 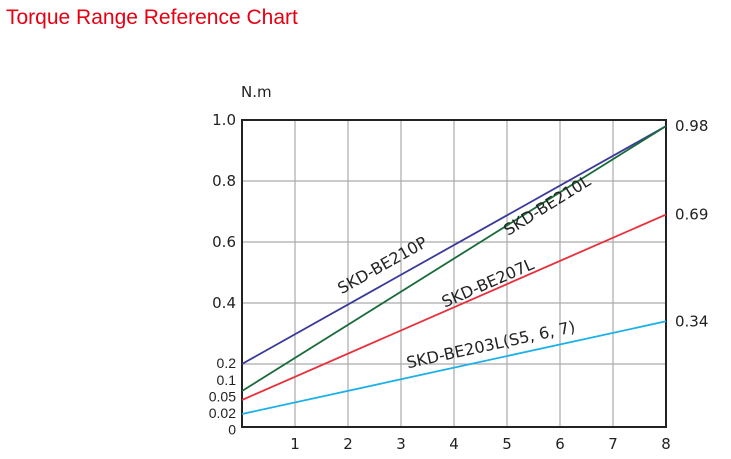 What do you see at coordinates (222, 413) in the screenshot?
I see `y-tick-label: 0.02` at bounding box center [222, 413].